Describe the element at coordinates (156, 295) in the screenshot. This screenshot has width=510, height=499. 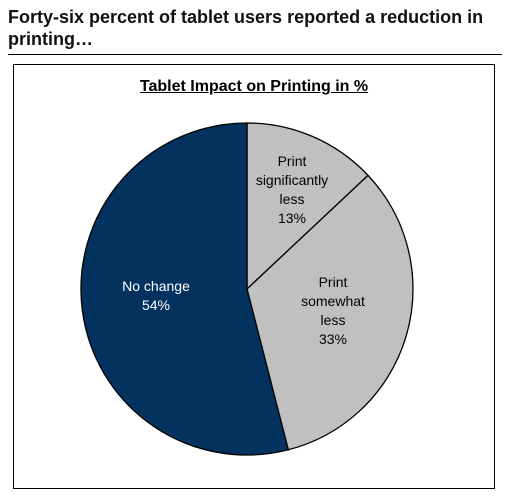
I see `slice-label: No change 54%` at that location.